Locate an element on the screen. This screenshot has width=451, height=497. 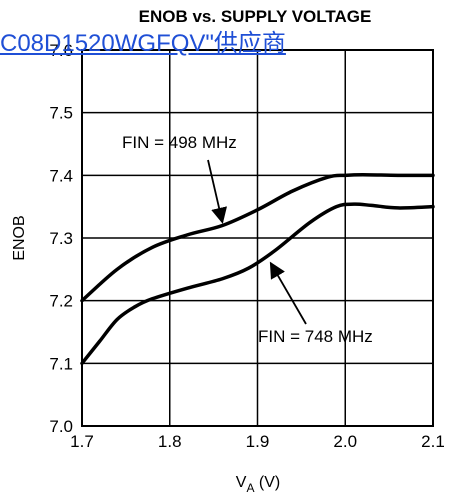
x-tick-label: 1.9 is located at coordinates (258, 441).